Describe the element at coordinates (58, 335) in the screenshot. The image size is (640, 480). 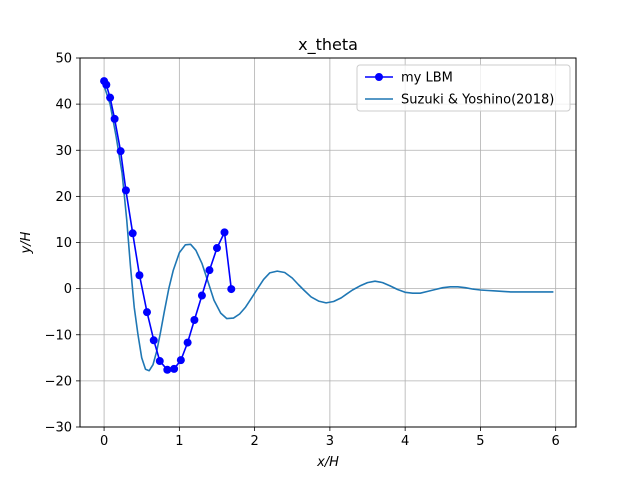
I see `y-tick-label: −10` at that location.